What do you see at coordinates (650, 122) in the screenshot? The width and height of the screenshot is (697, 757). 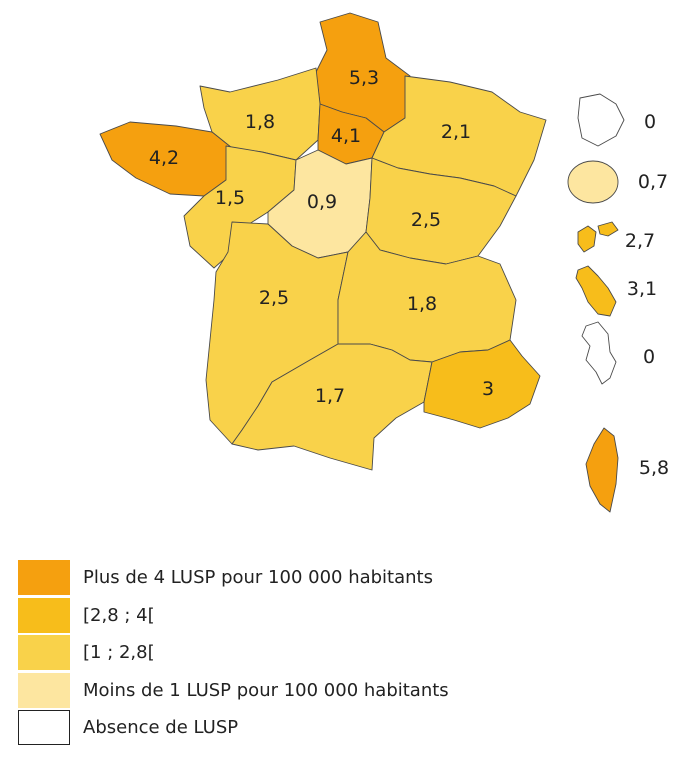 I see `value-label-guyane: 0` at bounding box center [650, 122].